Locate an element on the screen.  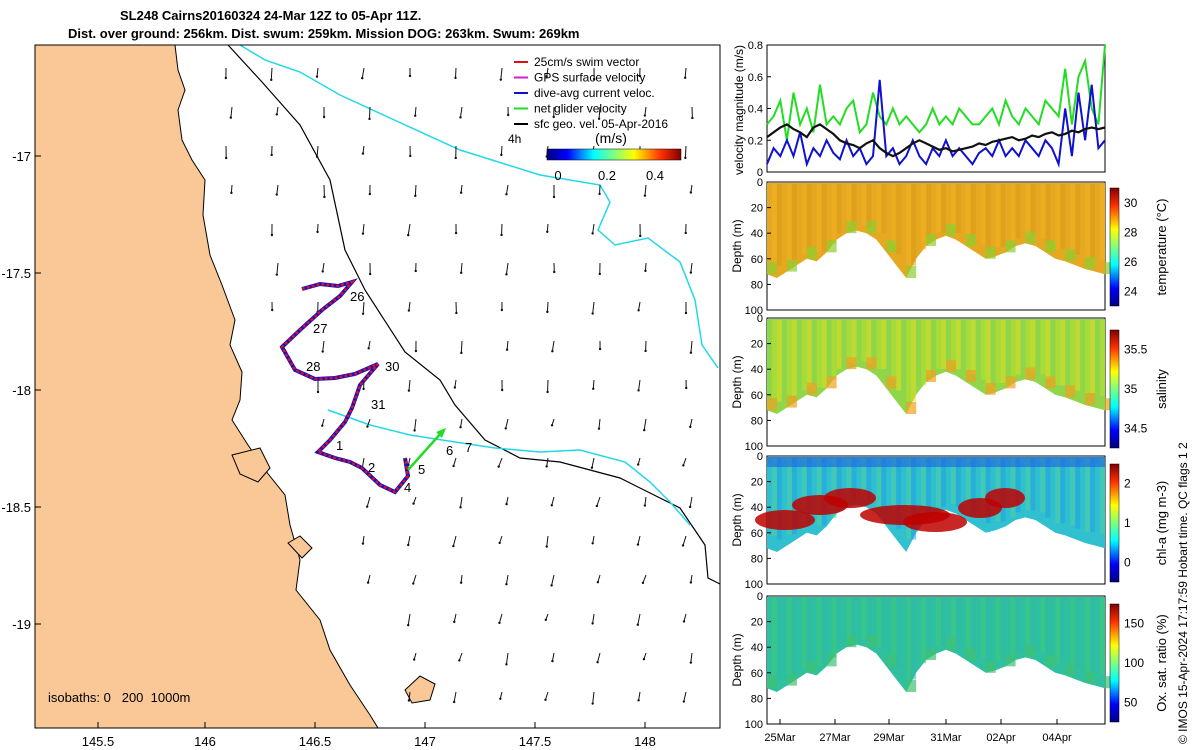
colorbar-tick-label: 150 is located at coordinates (1134, 624).